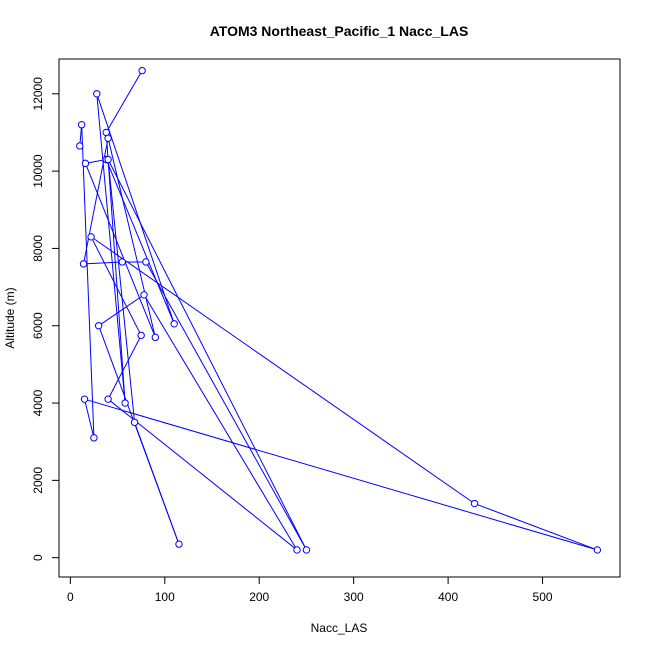  Describe the element at coordinates (339, 31) in the screenshot. I see `chart-title: ATOM3 Northeast_Pacific_1 Nacc_LAS` at that location.